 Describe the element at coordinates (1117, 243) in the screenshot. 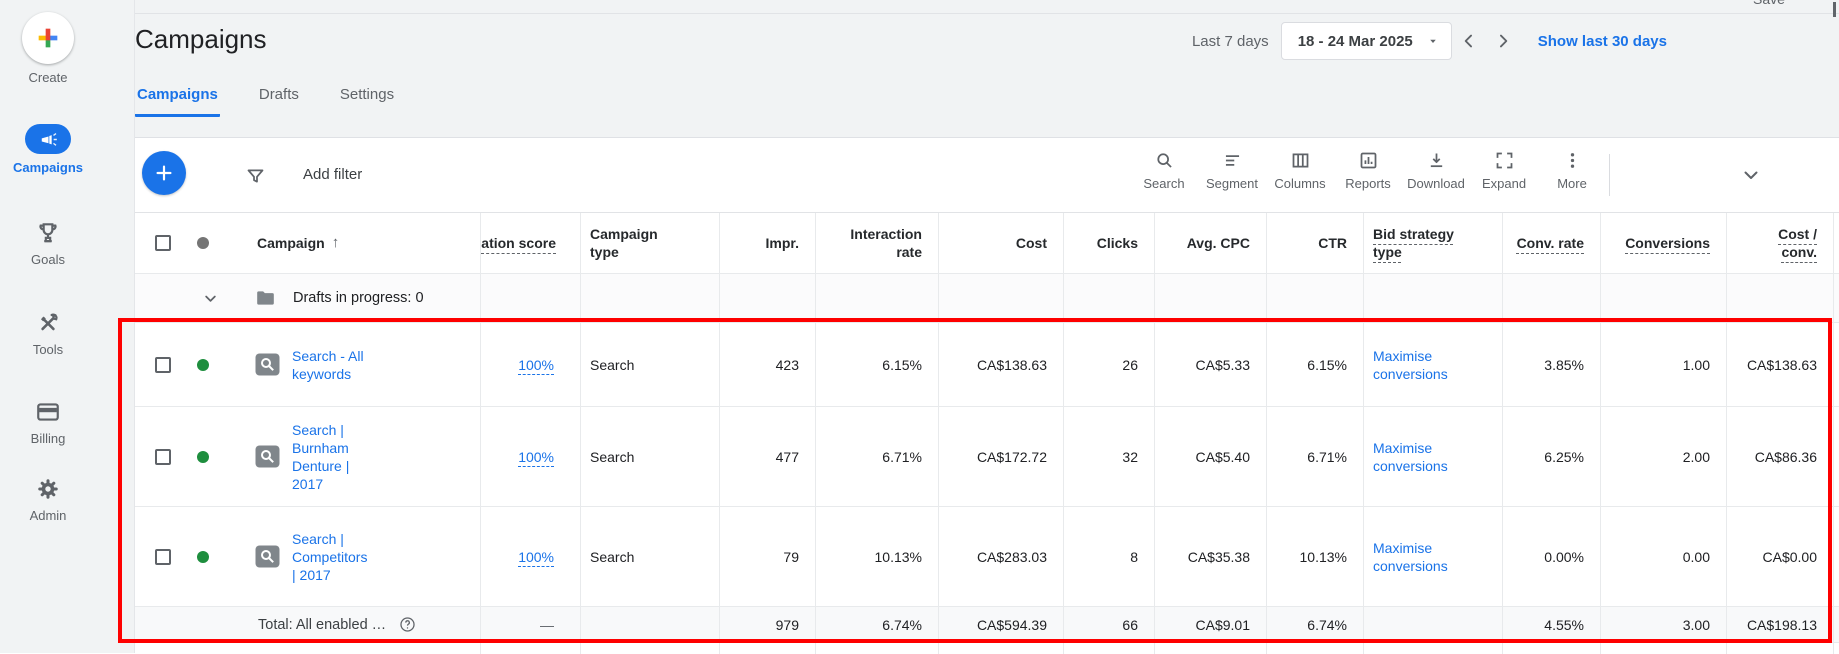

I see `column-header-label: Clicks` at that location.